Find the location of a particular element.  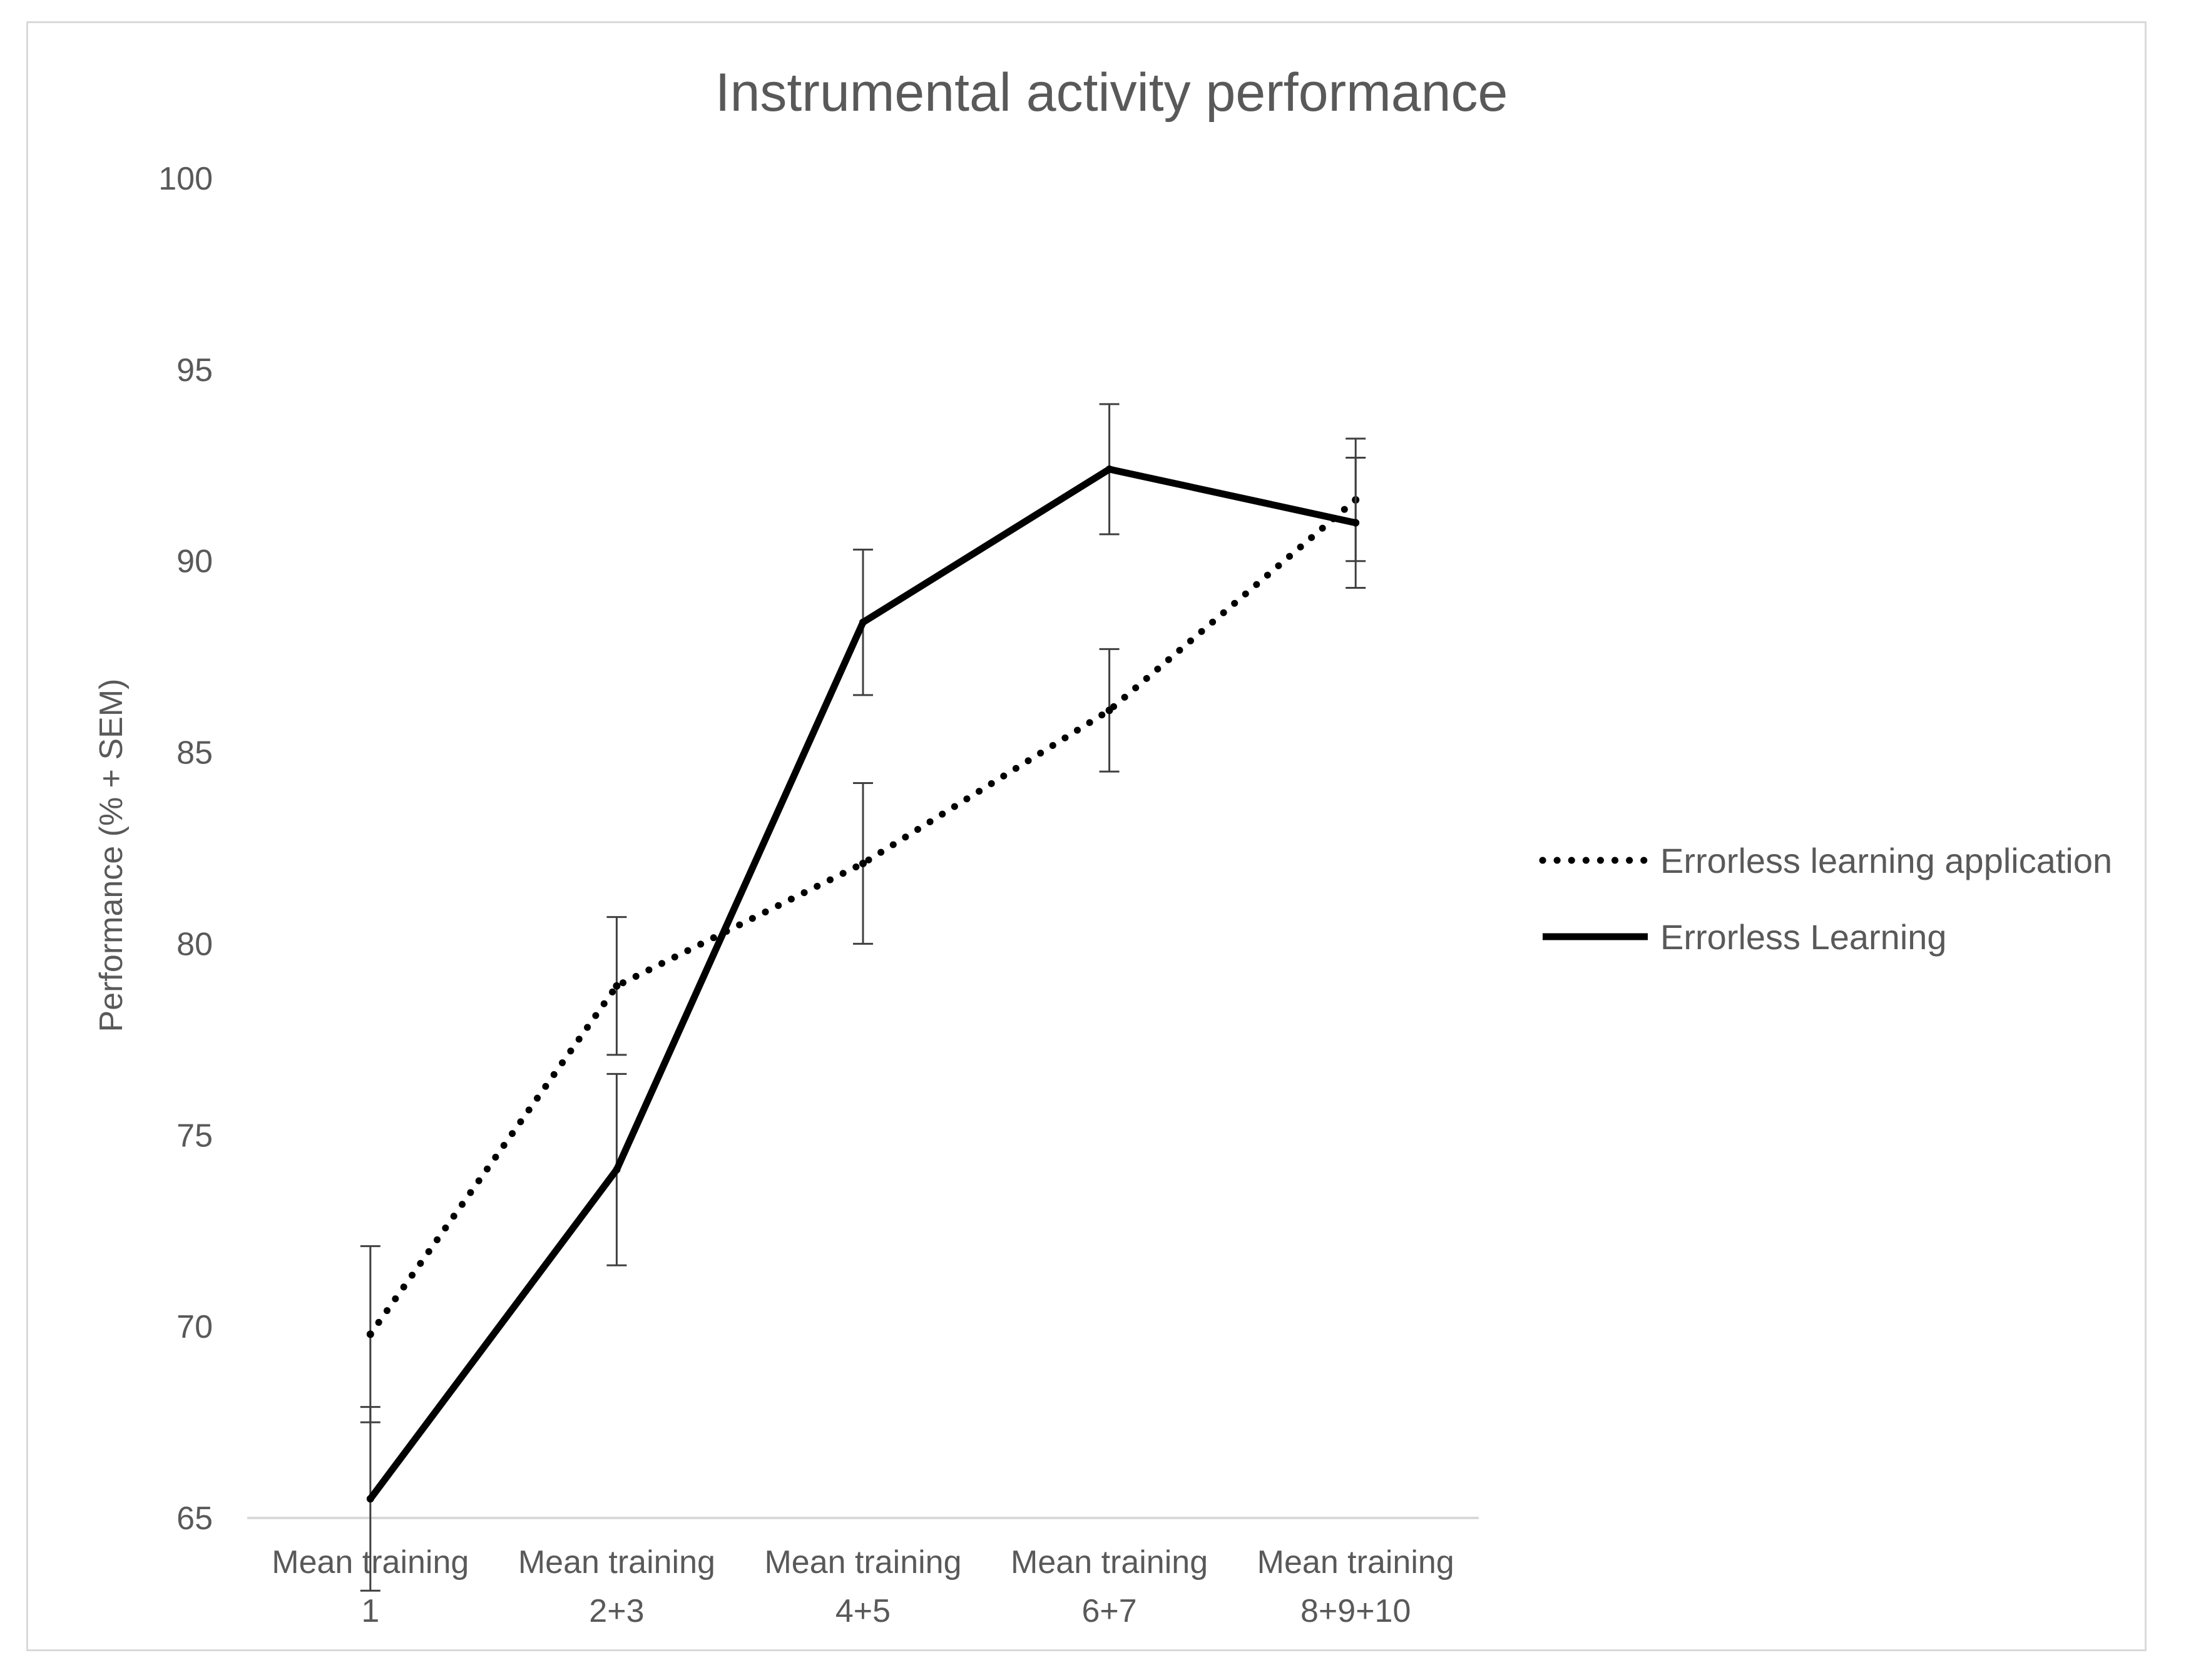

y-tick-label: 100 is located at coordinates (185, 179).